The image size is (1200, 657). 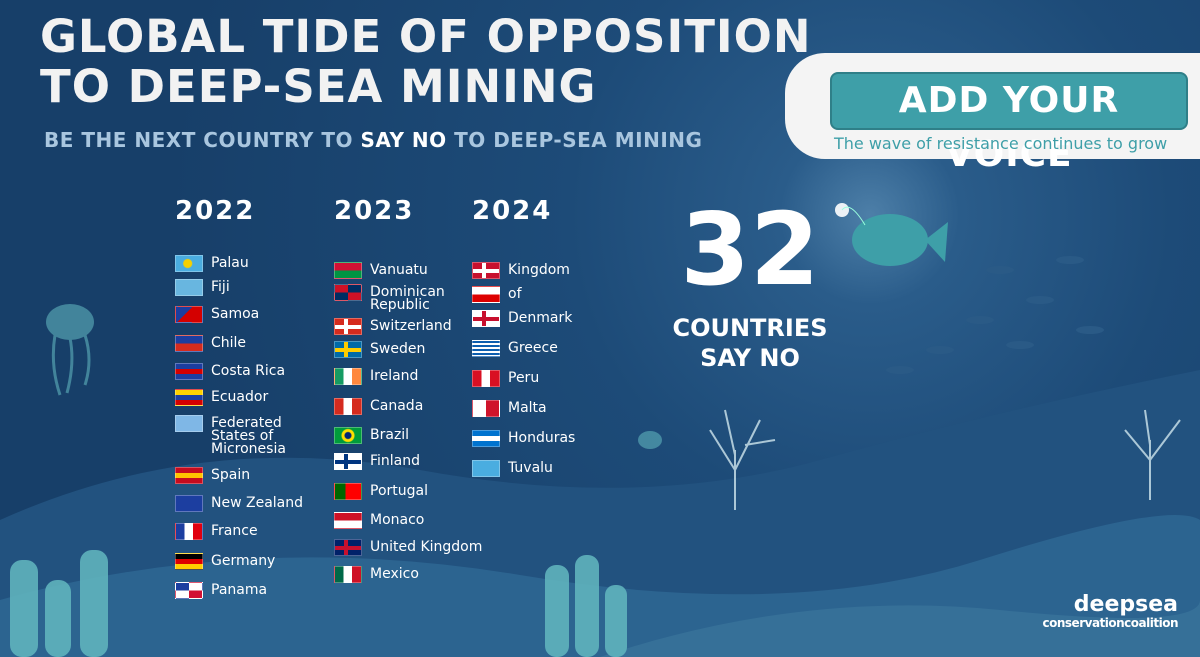 What do you see at coordinates (515, 294) in the screenshot?
I see `country-name: of` at bounding box center [515, 294].